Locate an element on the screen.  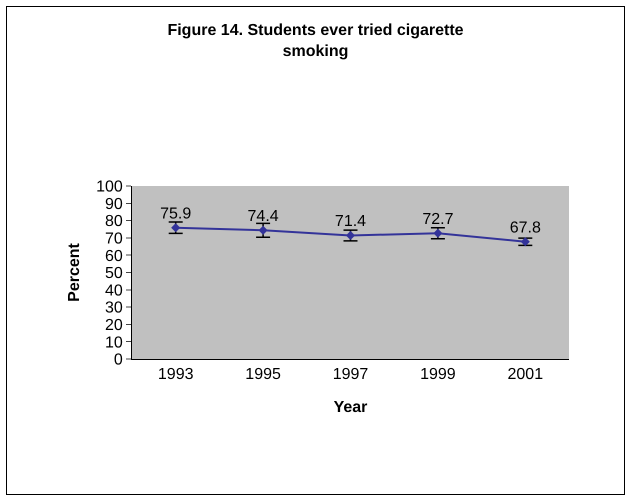
x-tick-label: 2001 is located at coordinates (526, 375).